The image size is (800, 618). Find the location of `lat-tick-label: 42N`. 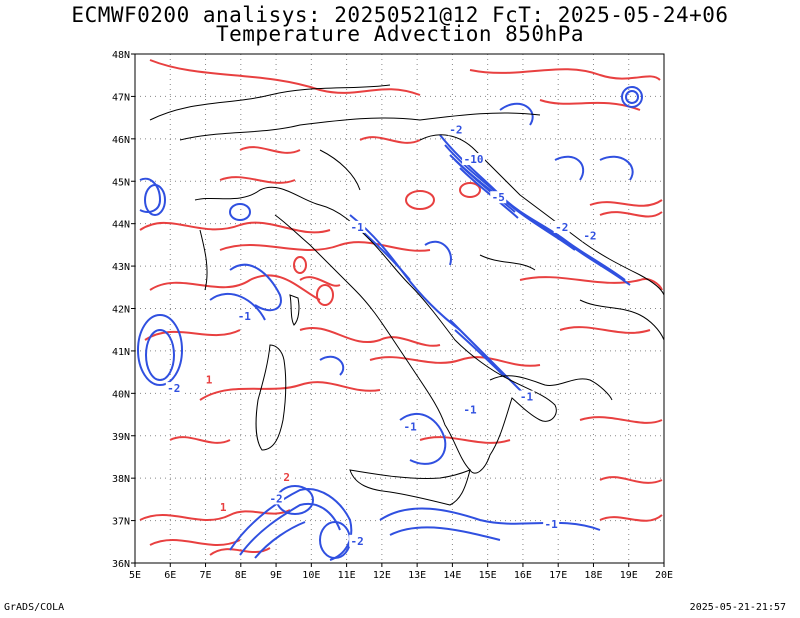

lat-tick-label: 42N is located at coordinates (121, 310).